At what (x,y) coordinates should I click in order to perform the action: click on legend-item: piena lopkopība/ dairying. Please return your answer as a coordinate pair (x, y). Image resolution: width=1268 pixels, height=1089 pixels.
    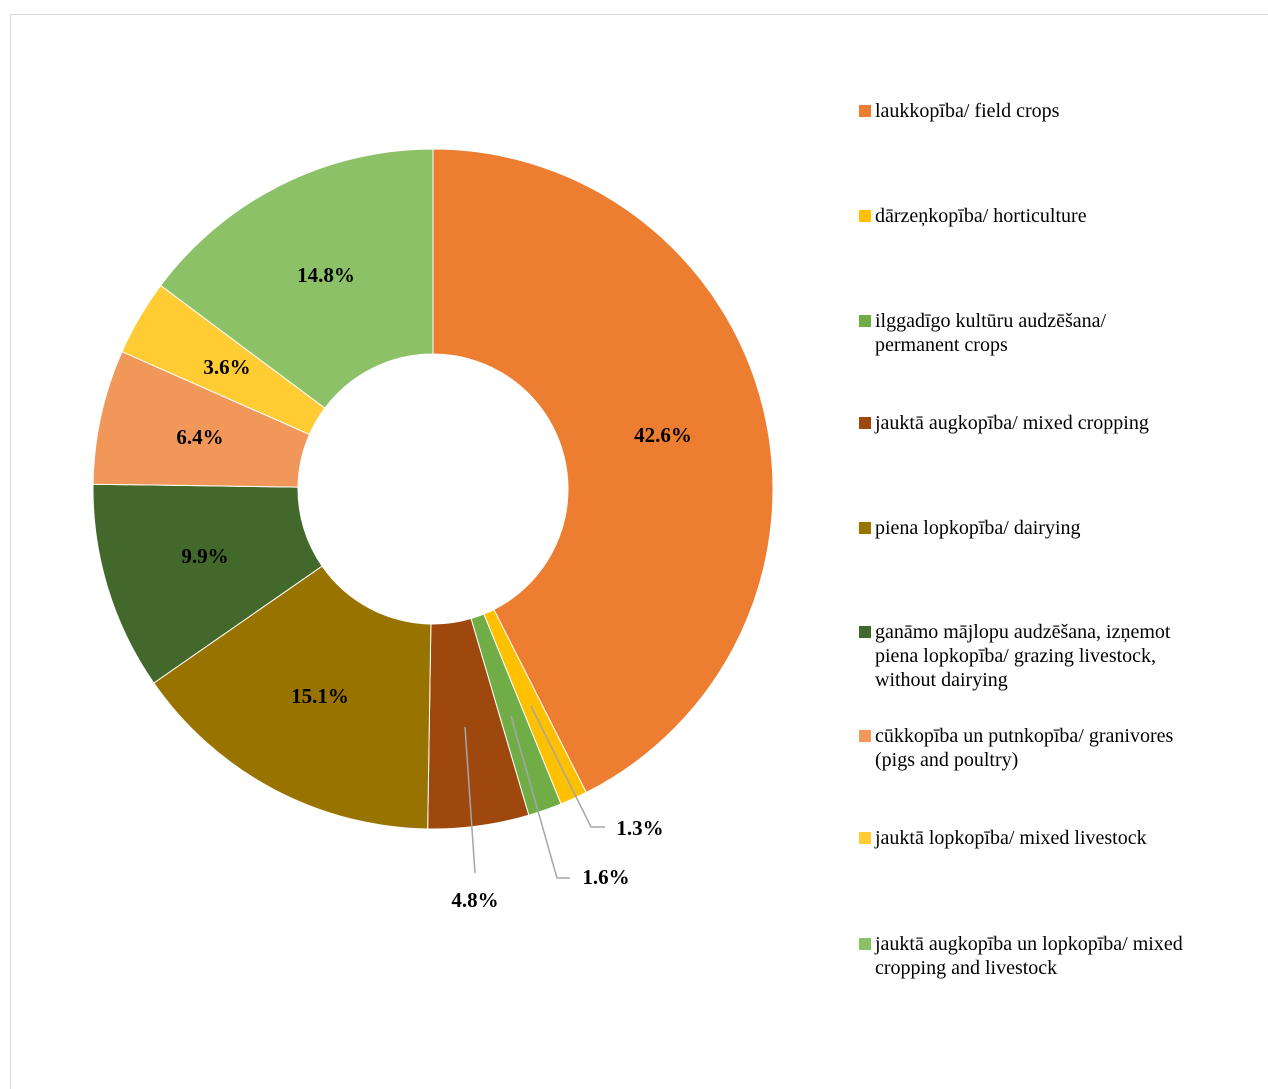
    Looking at the image, I should click on (1059, 528).